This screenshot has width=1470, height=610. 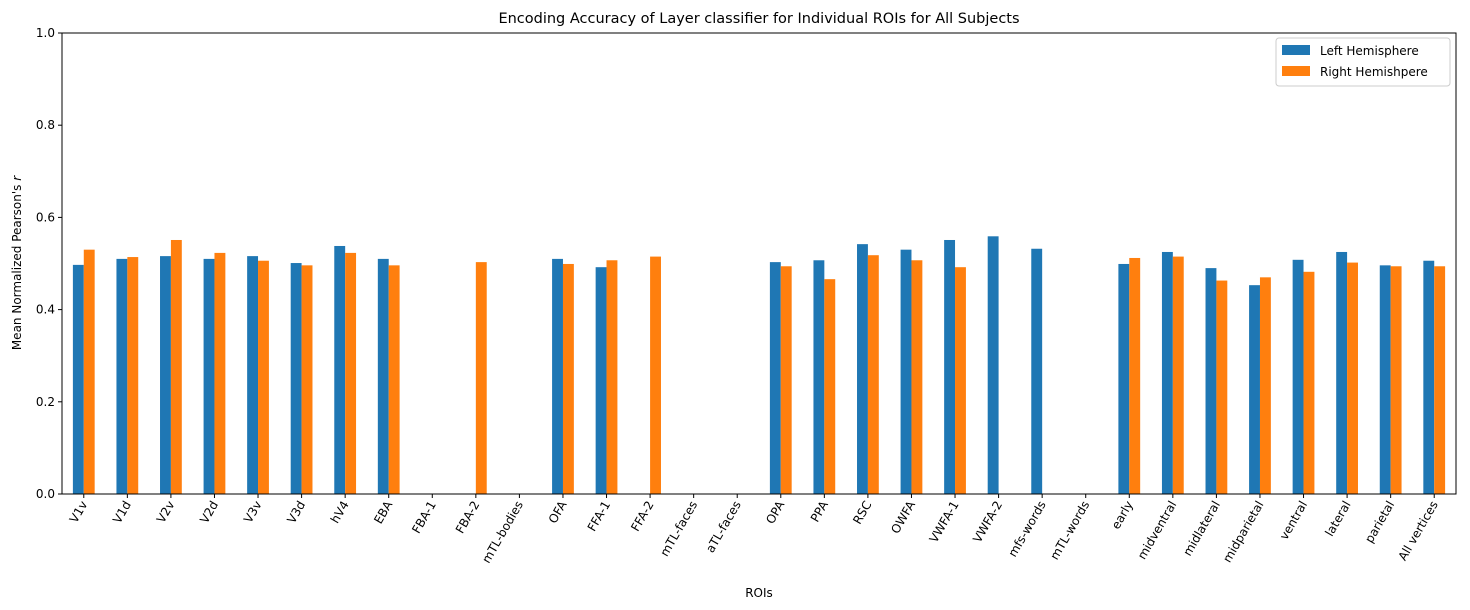 I want to click on x-tick-label-midparietal: midparietal, so click(x=1243, y=532).